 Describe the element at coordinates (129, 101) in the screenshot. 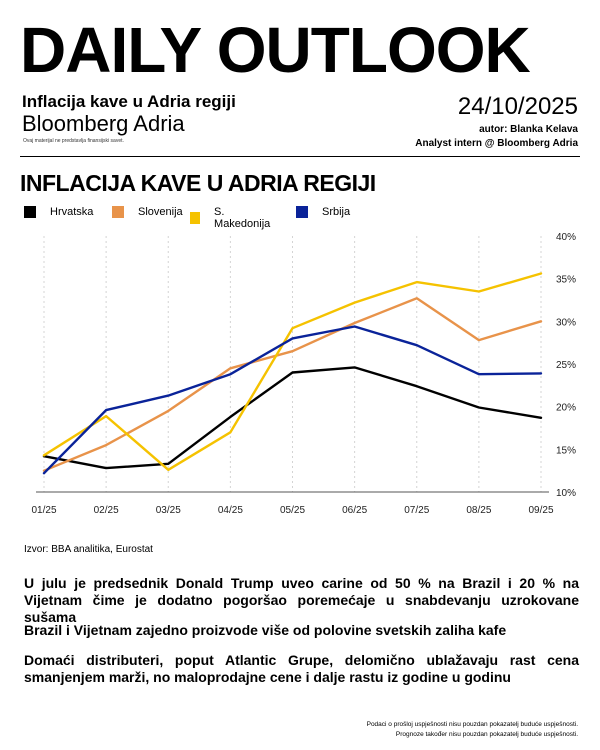

I see `report-subtitle: Inflacija kave u Adria regiji` at that location.